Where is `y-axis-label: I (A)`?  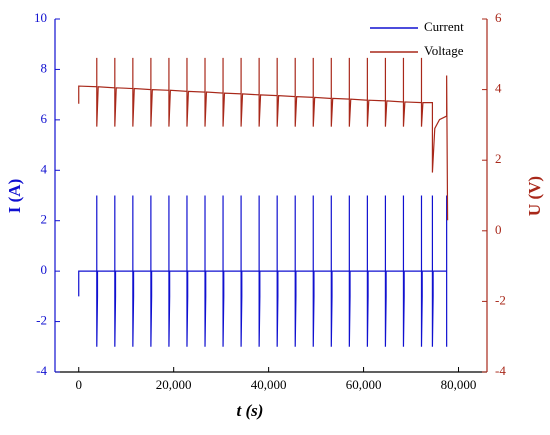
y-axis-label: I (A) is located at coordinates (14, 196).